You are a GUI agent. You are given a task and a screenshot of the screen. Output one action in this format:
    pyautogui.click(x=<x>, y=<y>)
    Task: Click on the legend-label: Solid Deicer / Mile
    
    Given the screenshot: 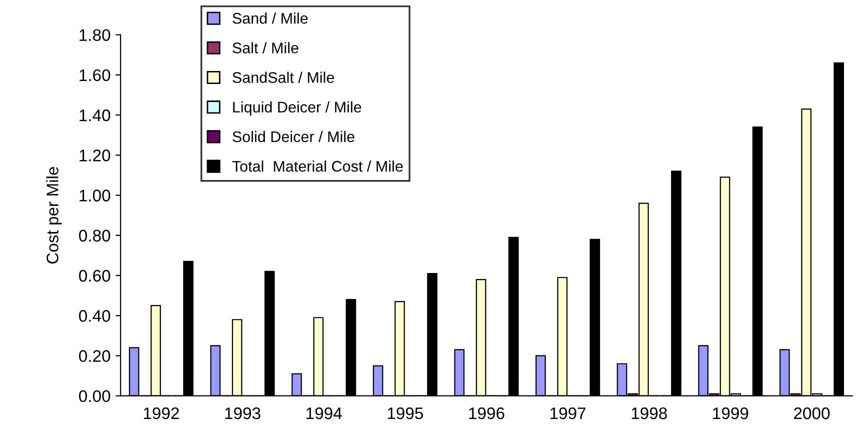 What is the action you would take?
    pyautogui.click(x=293, y=136)
    